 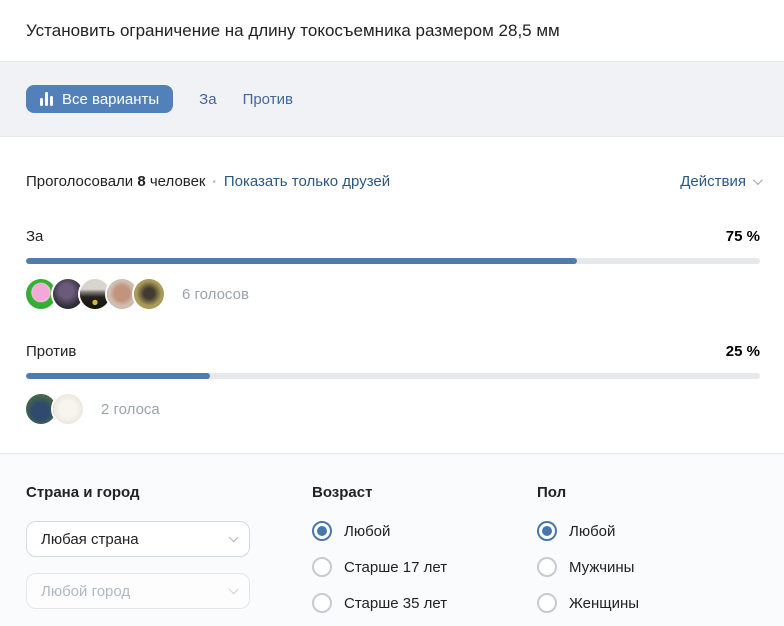 What do you see at coordinates (267, 99) in the screenshot?
I see `tab-against: Против` at bounding box center [267, 99].